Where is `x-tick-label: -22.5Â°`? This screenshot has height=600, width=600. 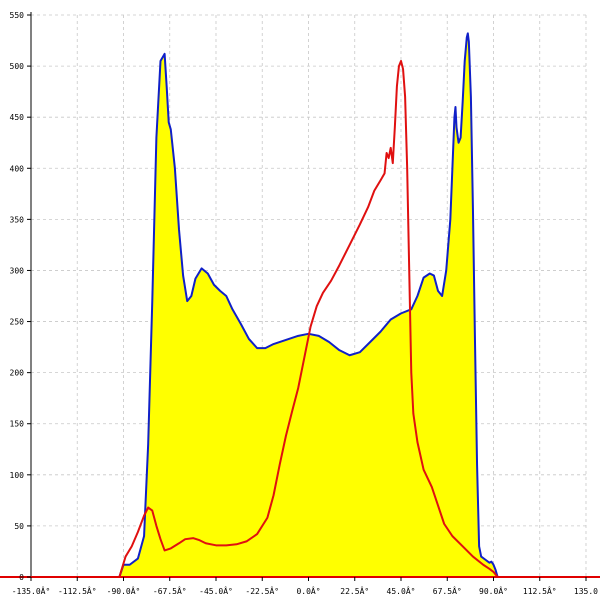 x-tick-label: -22.5Â° is located at coordinates (262, 590).